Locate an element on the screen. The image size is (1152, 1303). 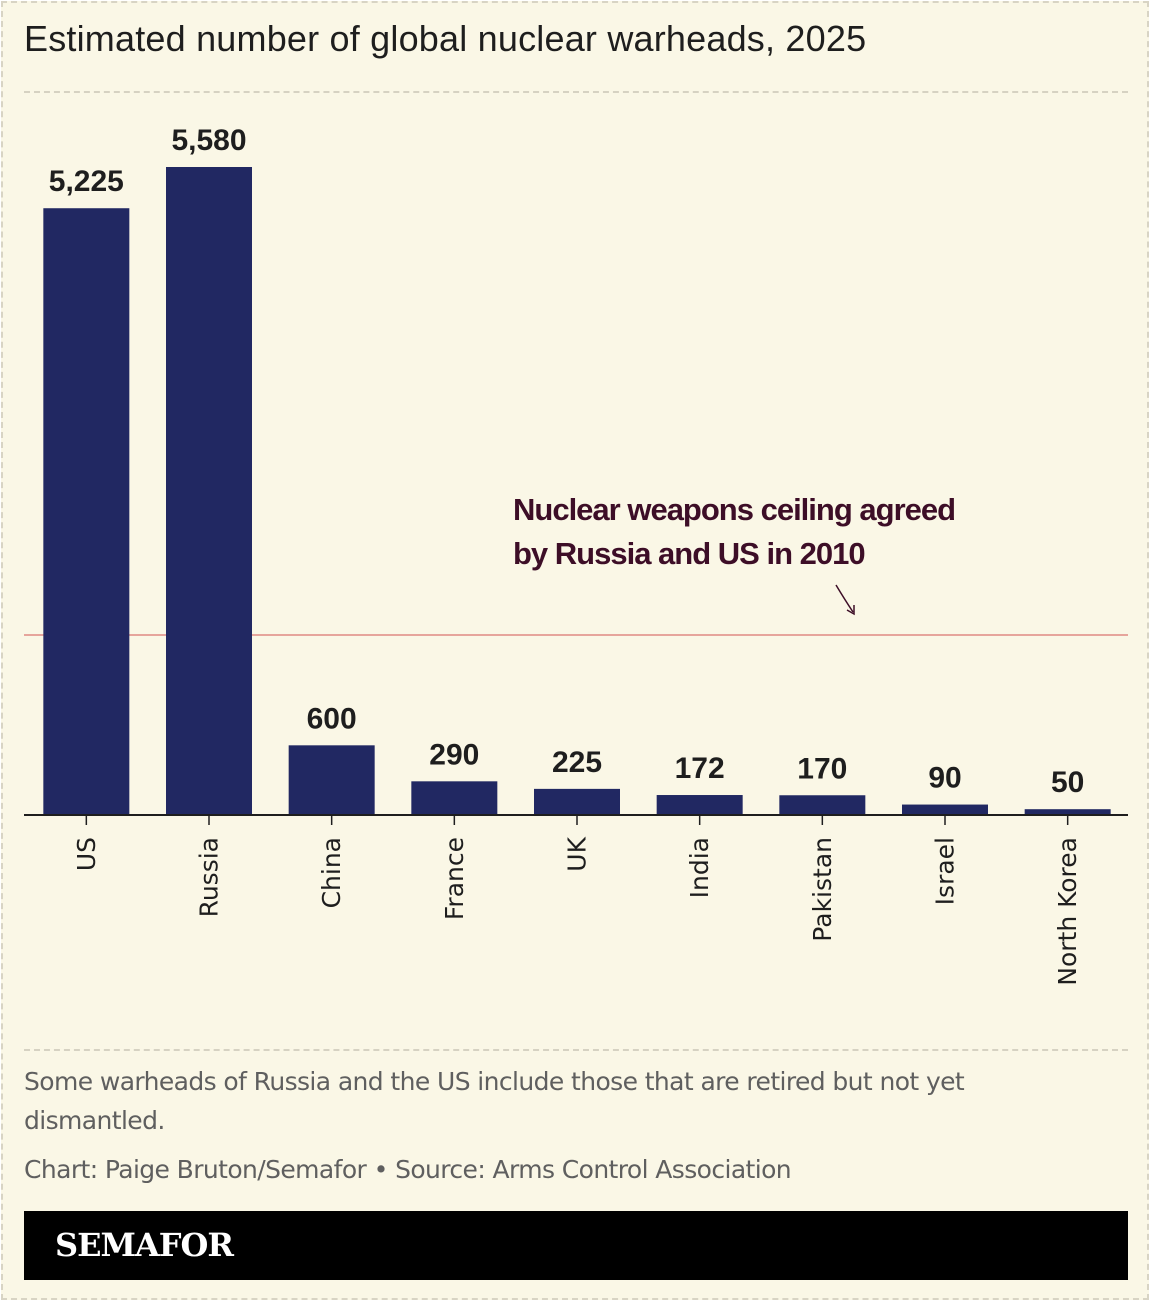
annotation-line: by Russia and US in 2010 is located at coordinates (689, 553).